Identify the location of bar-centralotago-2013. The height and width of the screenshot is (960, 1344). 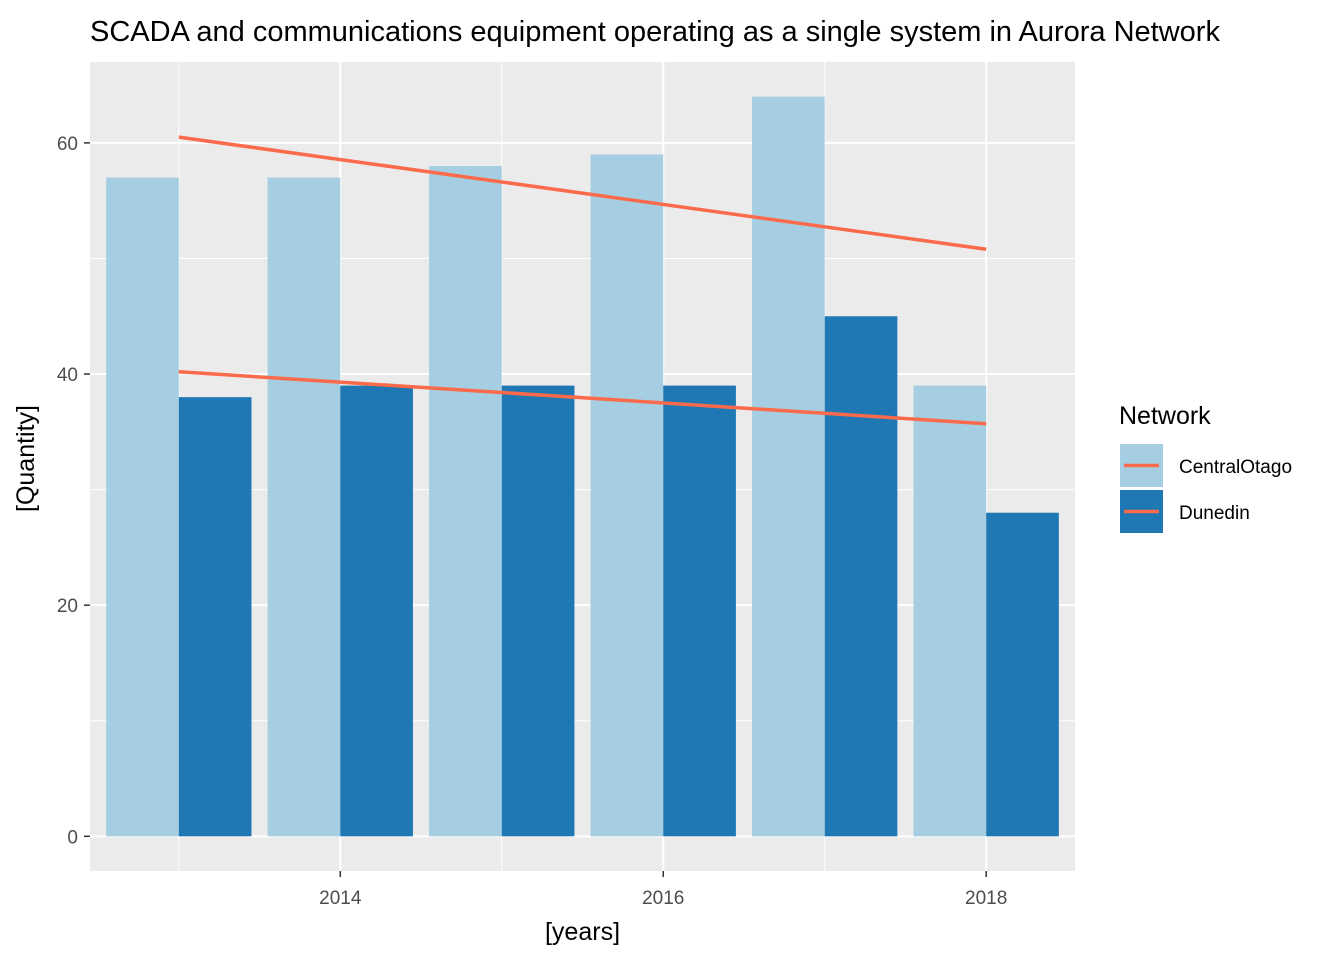
(142, 507).